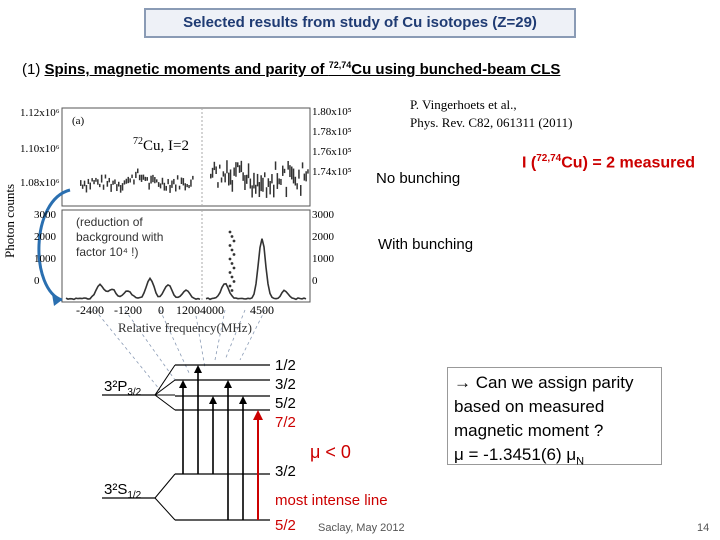 This screenshot has height=540, width=720. Describe the element at coordinates (137, 180) in the screenshot. I see `upper-left-data-points` at that location.